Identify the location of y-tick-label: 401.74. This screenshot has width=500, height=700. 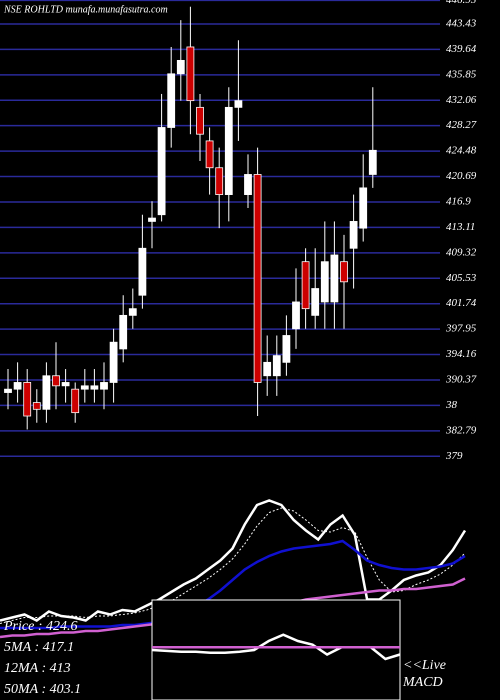
(461, 303).